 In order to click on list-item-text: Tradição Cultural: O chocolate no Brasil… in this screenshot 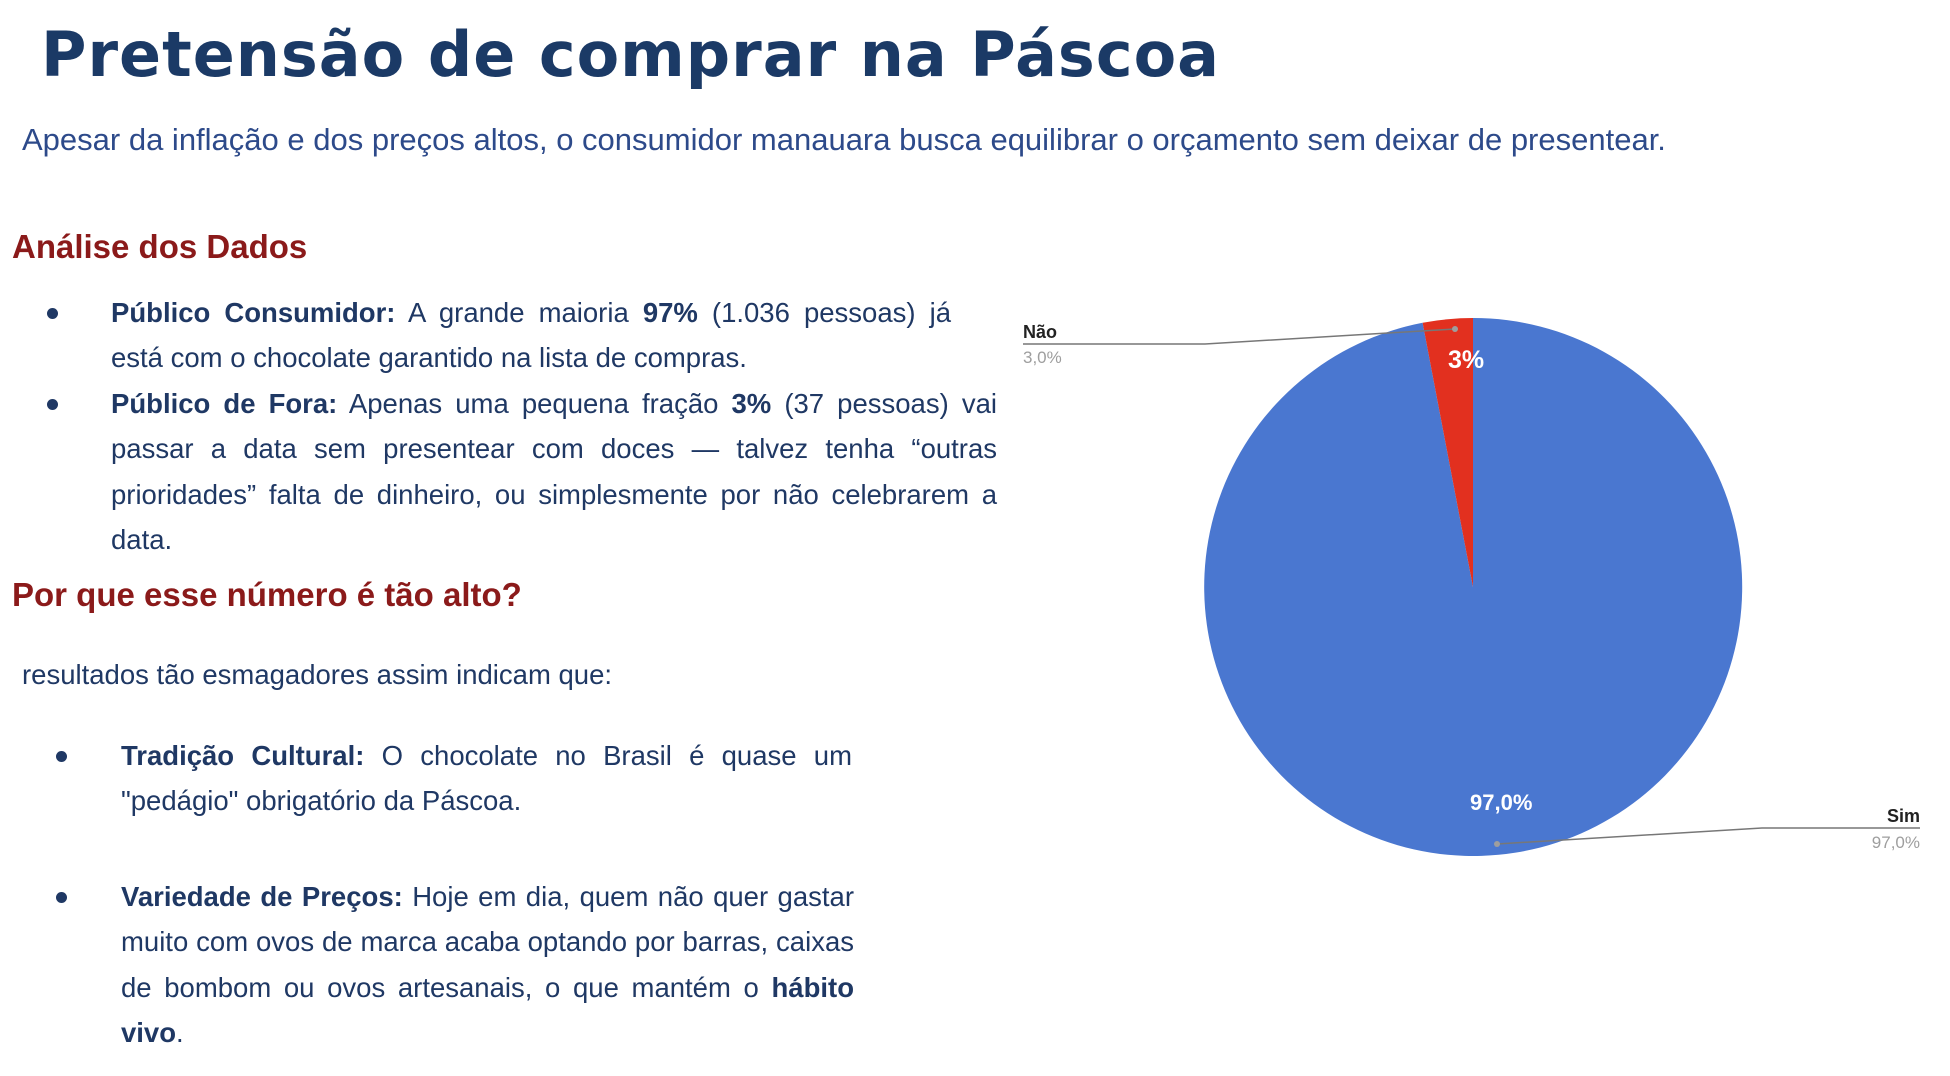, I will do `click(486, 778)`.